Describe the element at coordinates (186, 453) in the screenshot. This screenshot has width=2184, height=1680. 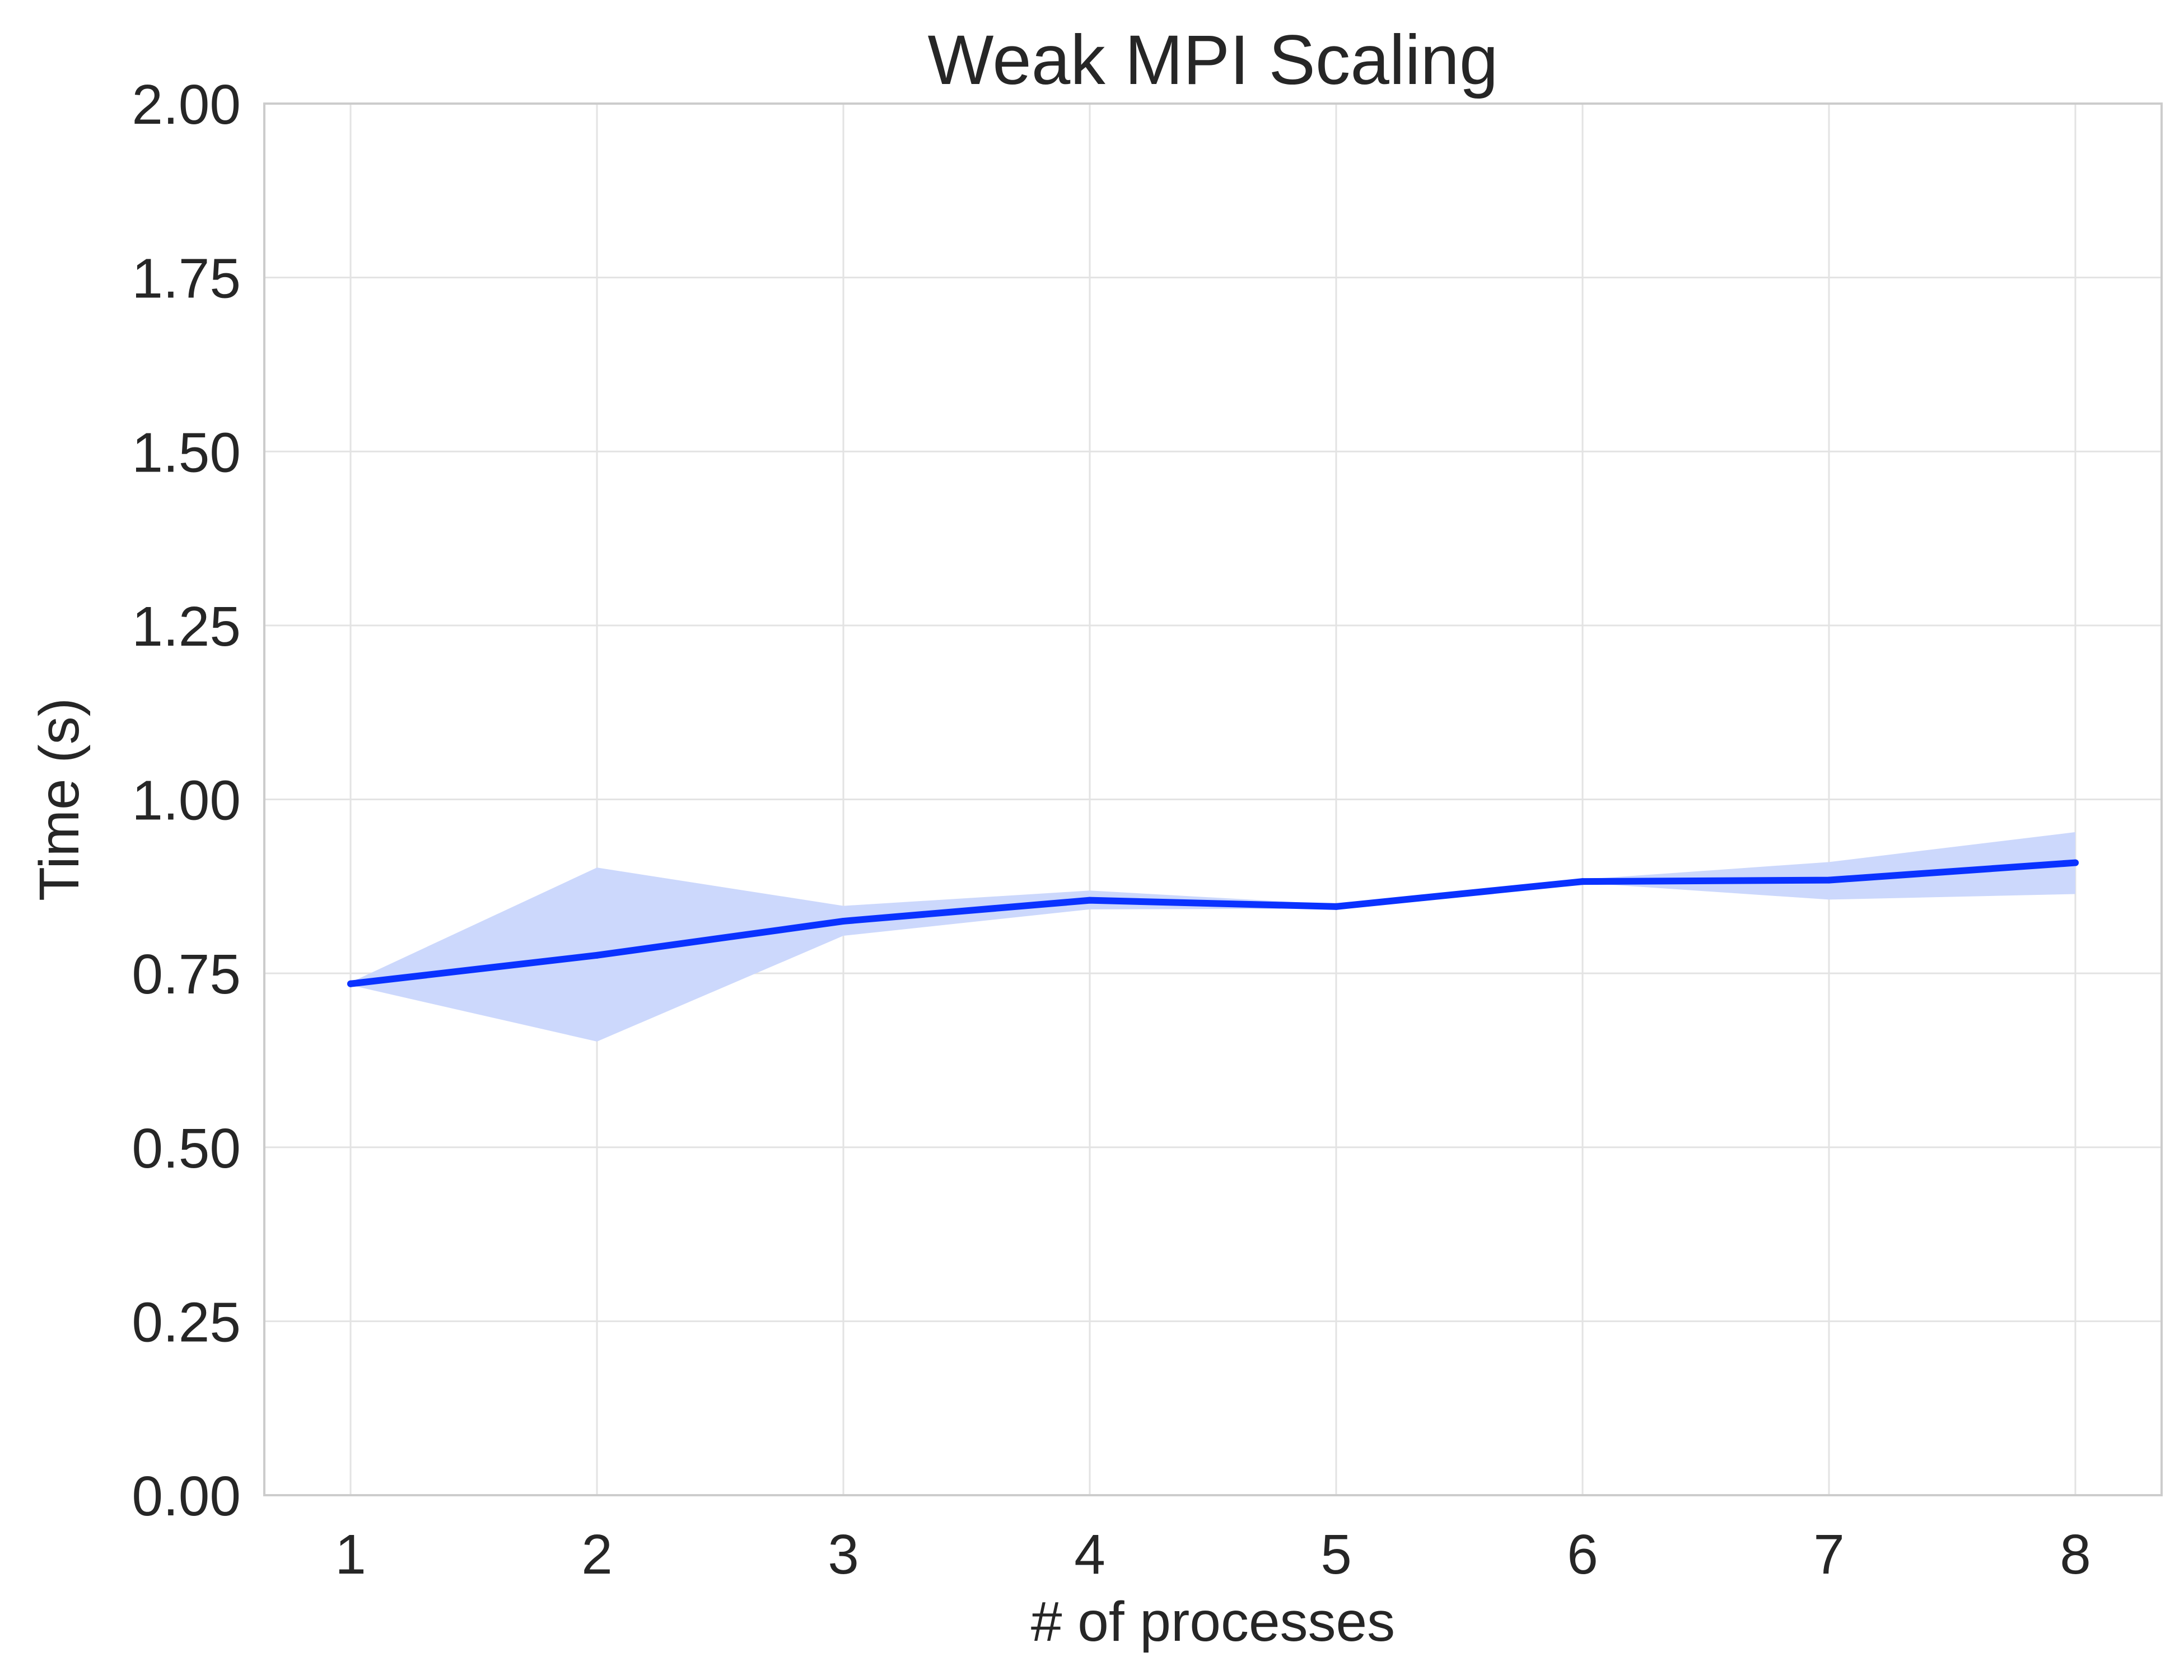
I see `y-tick-label: 1.50` at that location.